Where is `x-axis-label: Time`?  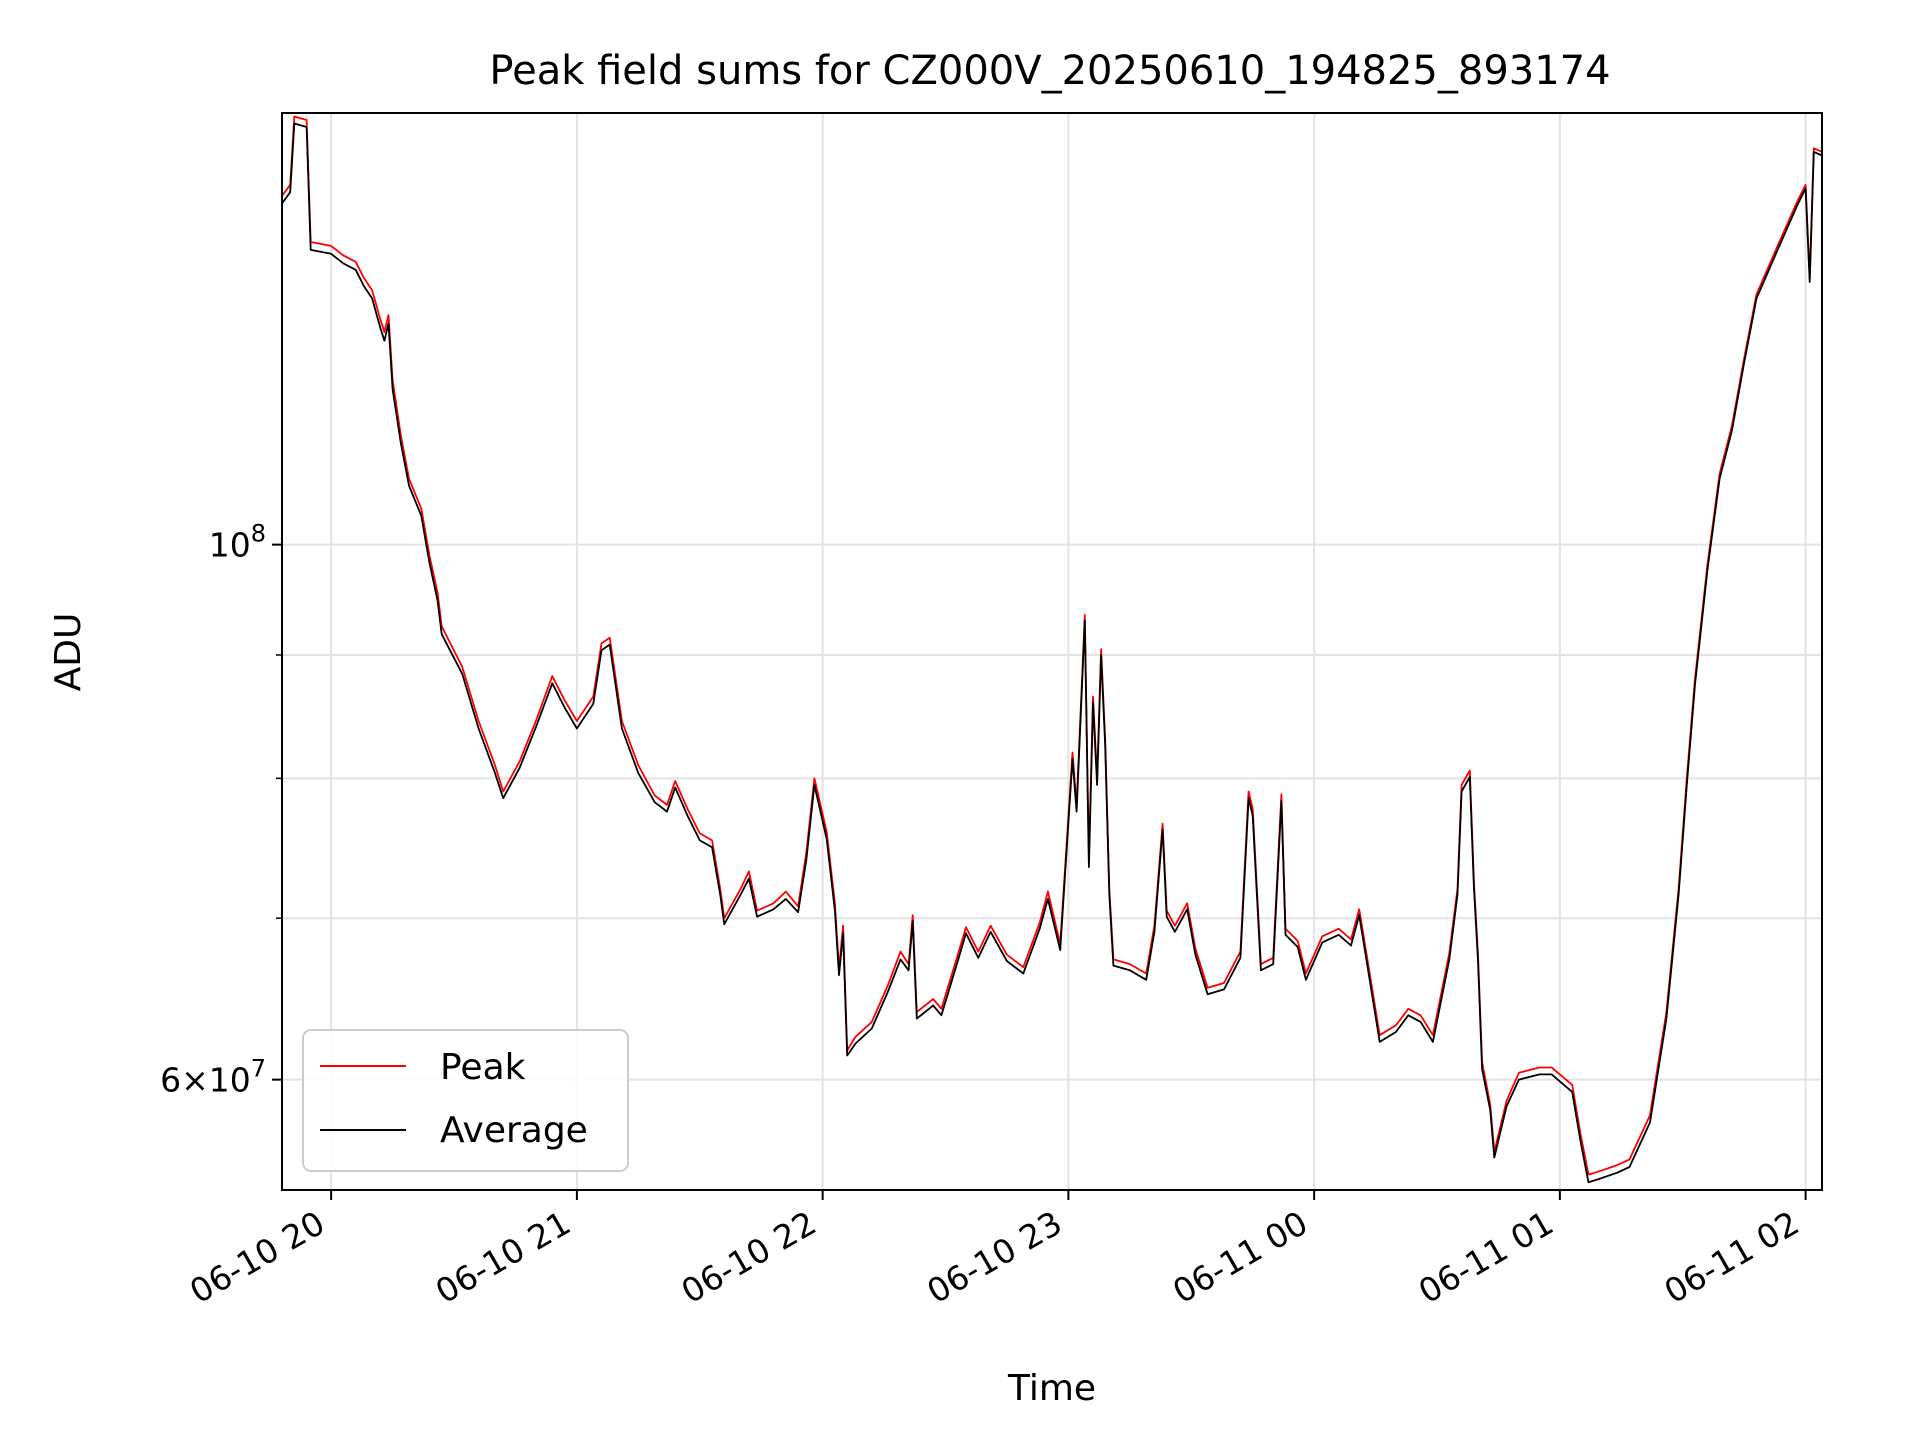
x-axis-label: Time is located at coordinates (1051, 1388).